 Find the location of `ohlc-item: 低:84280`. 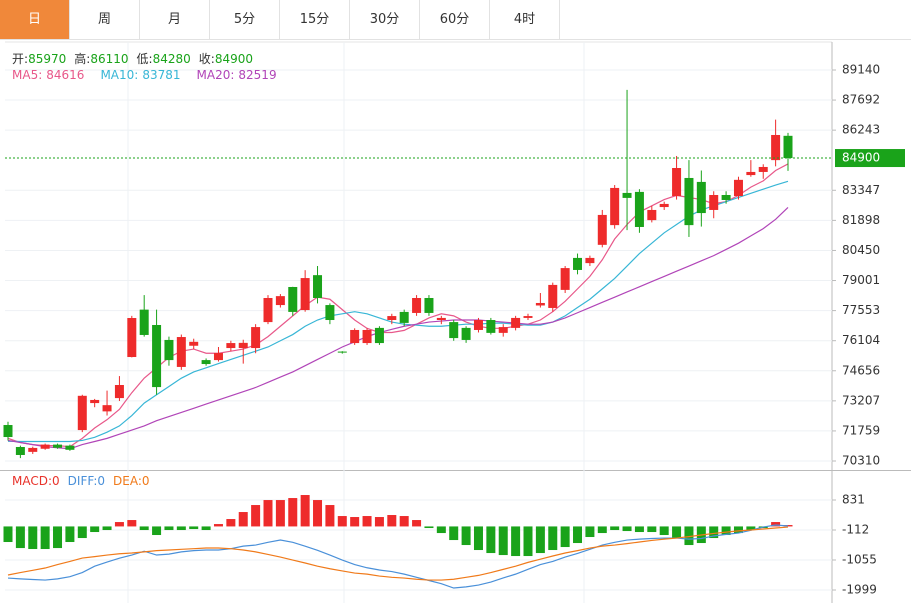

ohlc-item: 低:84280 is located at coordinates (164, 59).